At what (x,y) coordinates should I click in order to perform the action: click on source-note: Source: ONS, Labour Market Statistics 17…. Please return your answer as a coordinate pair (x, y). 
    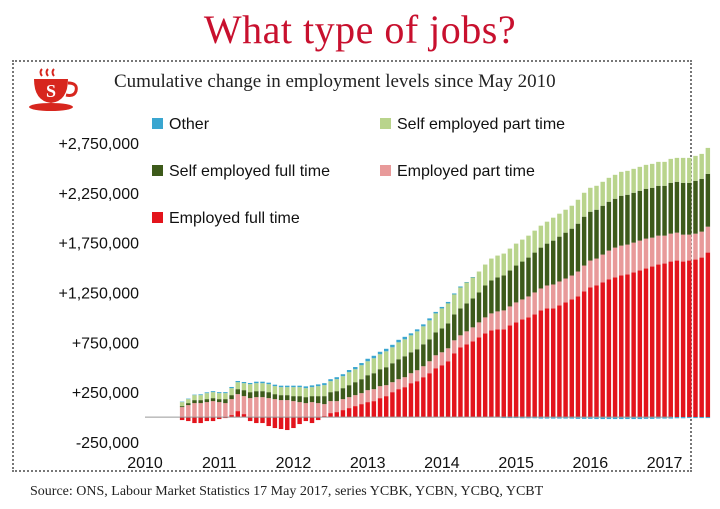
    Looking at the image, I should click on (287, 491).